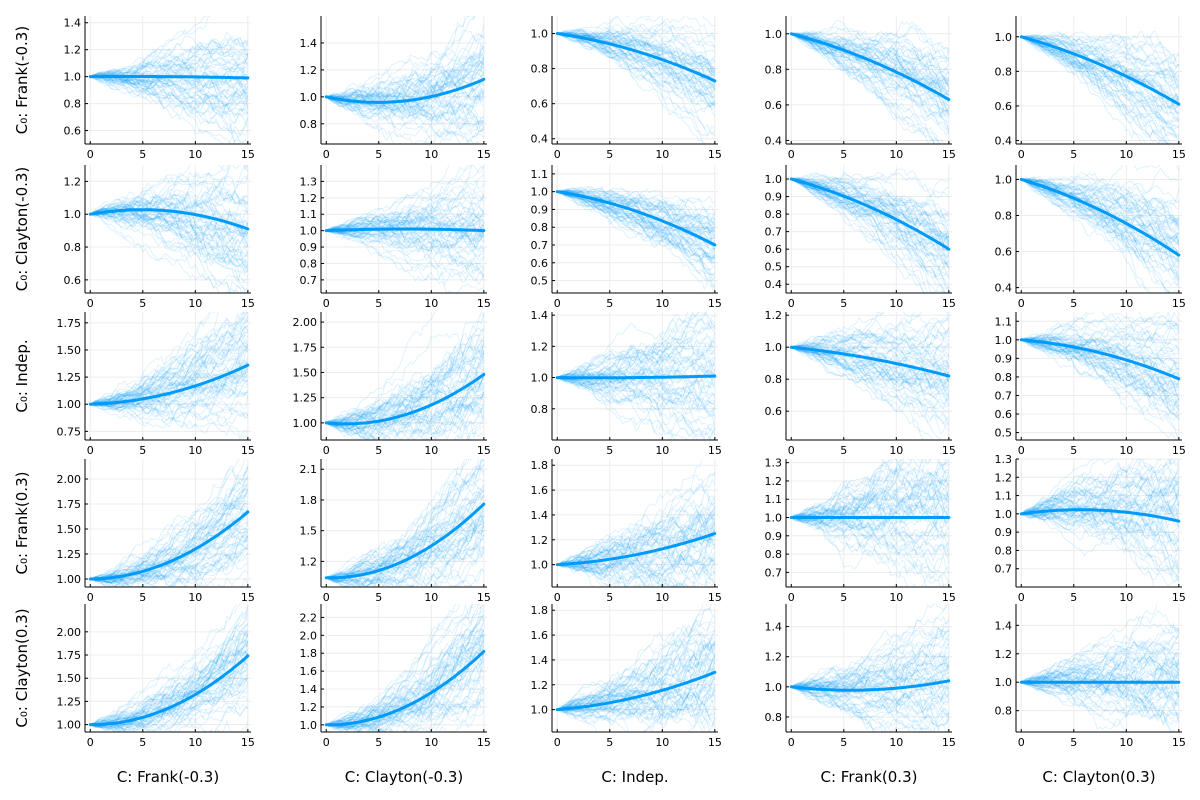 Image resolution: width=1200 pixels, height=800 pixels. I want to click on y-axis-title: C₀: Clayton(-0.3), so click(22, 229).